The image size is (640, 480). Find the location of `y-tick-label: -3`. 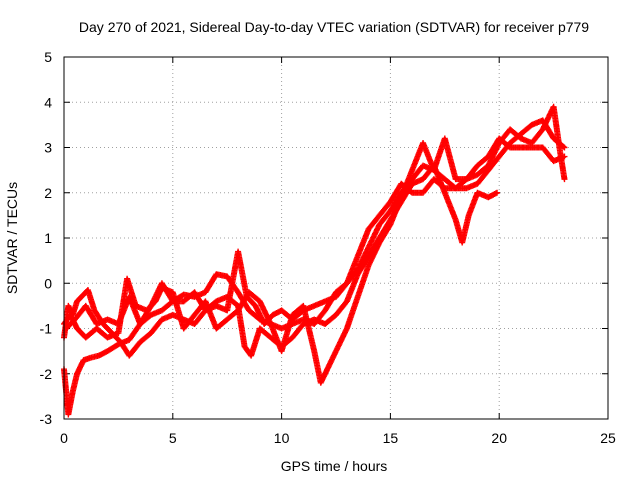

y-tick-label: -3 is located at coordinates (46, 419).